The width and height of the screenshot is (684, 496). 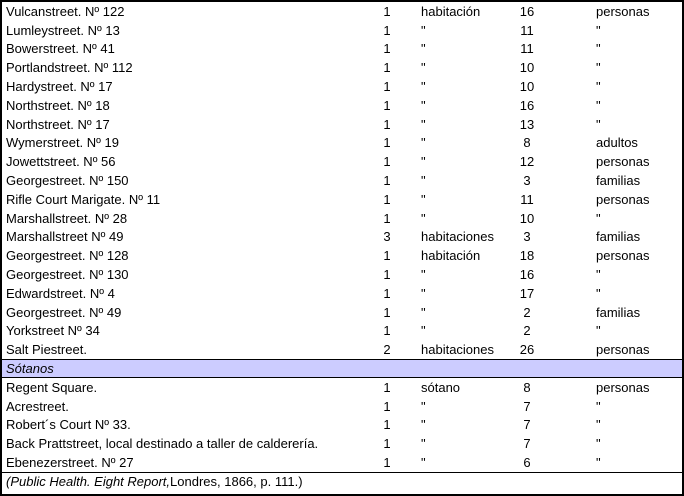 I want to click on occupants-count-cell: 12, so click(x=527, y=162).